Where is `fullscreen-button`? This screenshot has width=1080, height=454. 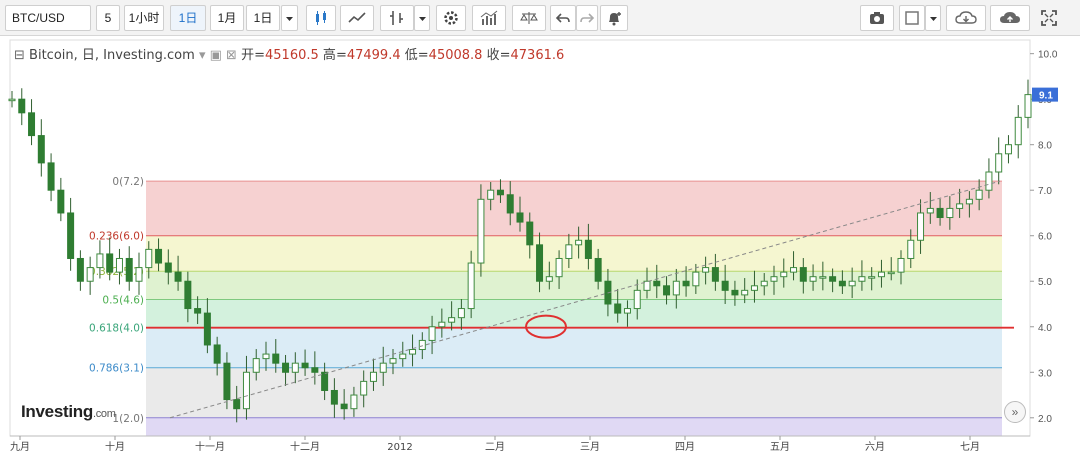
fullscreen-button is located at coordinates (1049, 18).